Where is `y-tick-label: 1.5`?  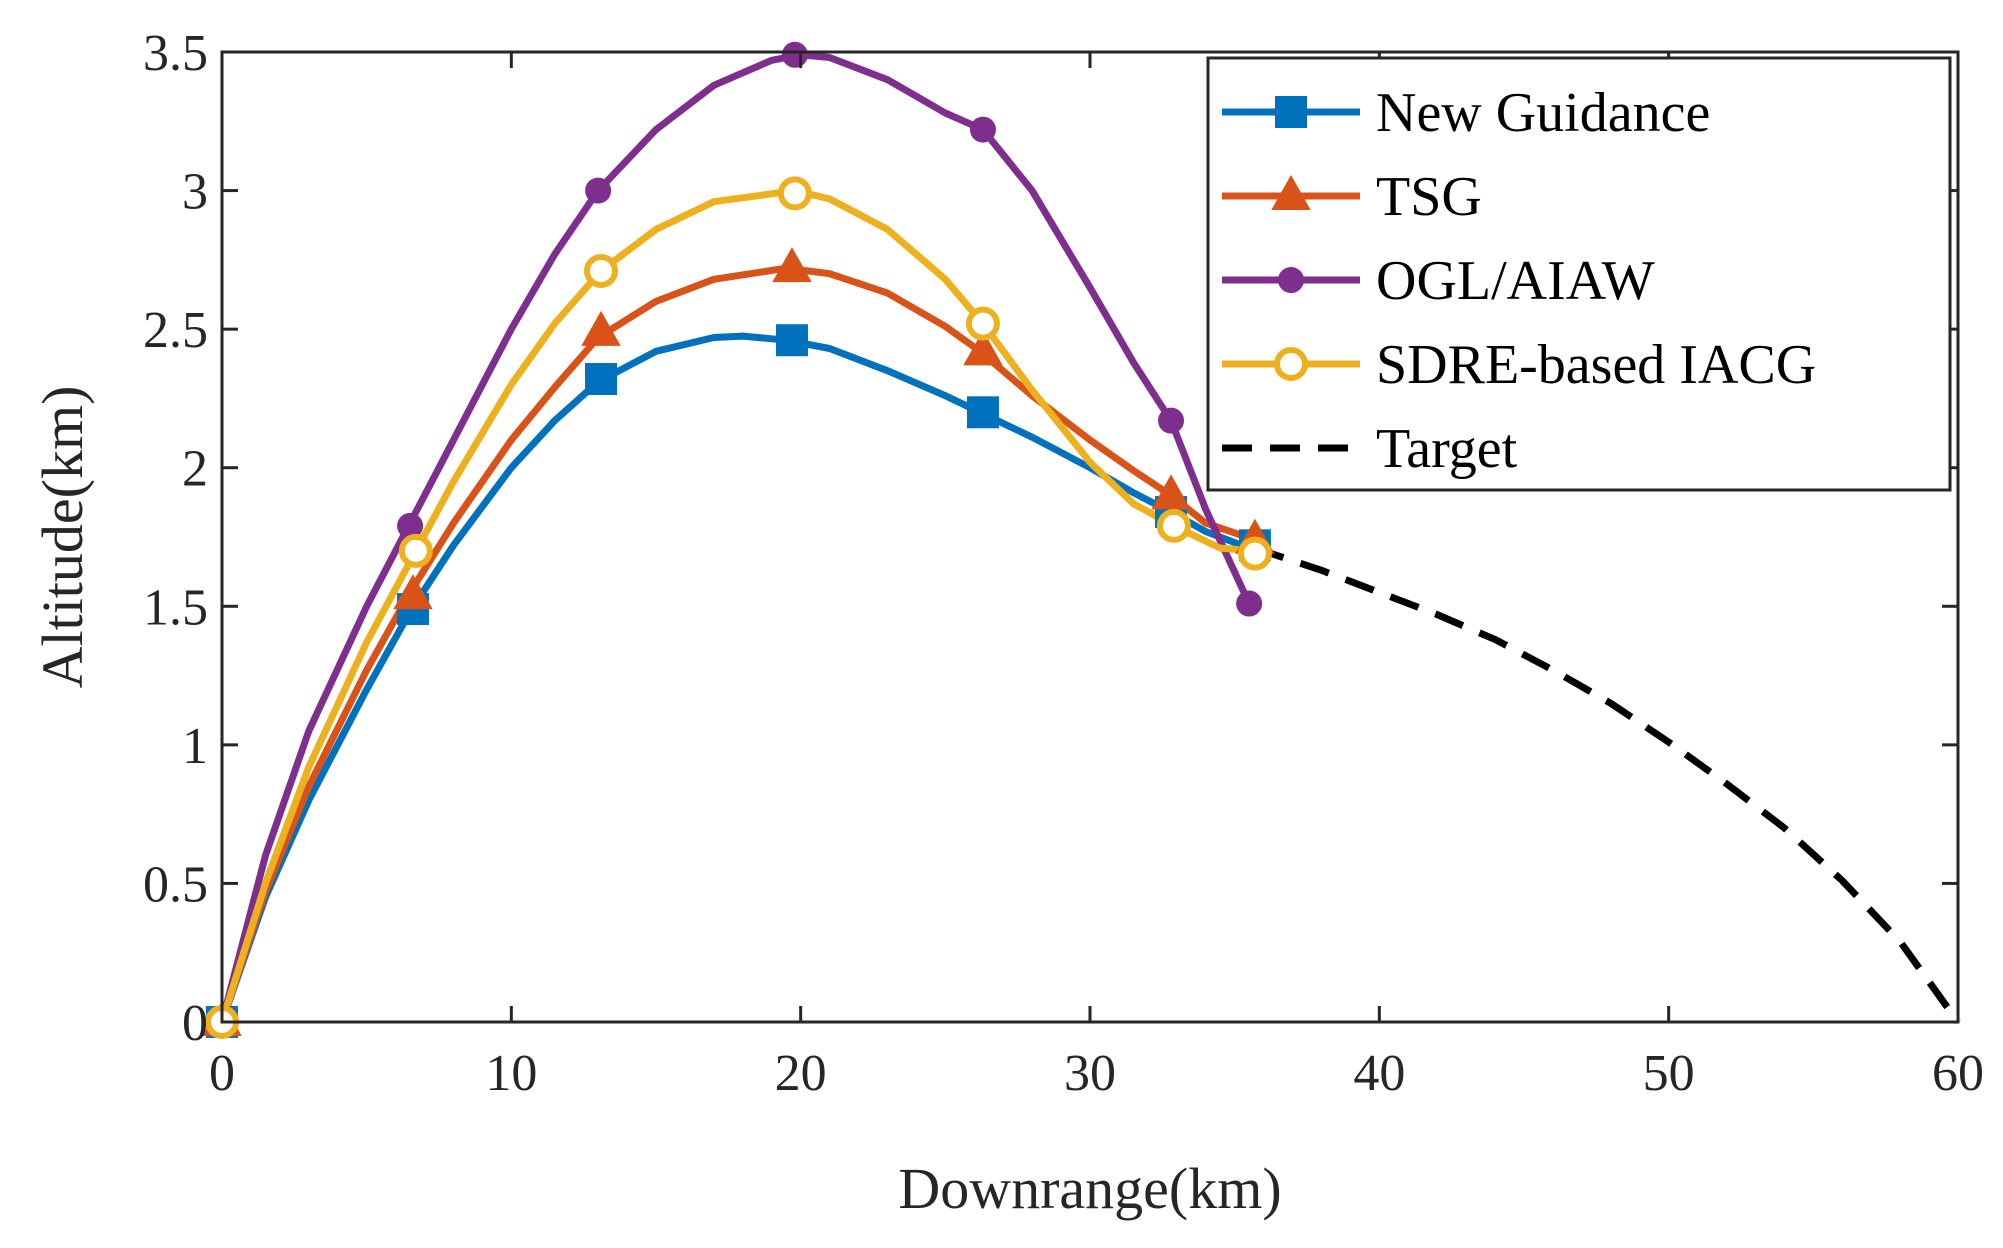 y-tick-label: 1.5 is located at coordinates (175, 607).